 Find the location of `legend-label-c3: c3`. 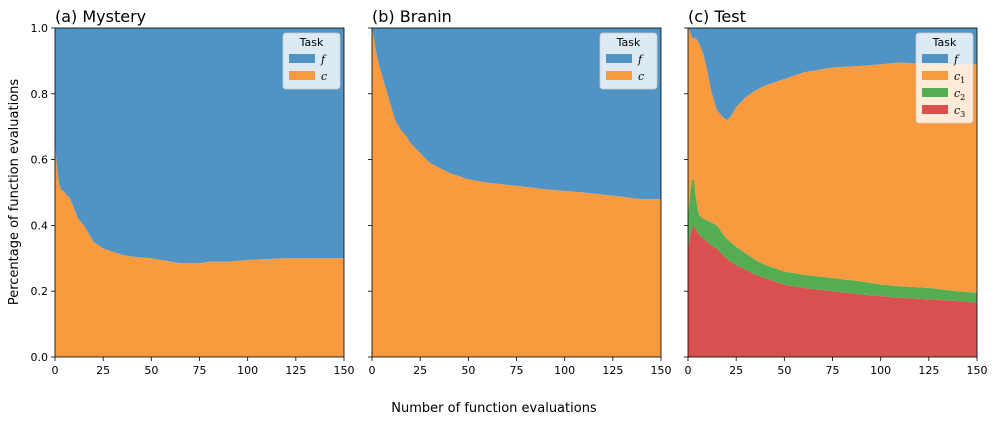

legend-label-c3: c3 is located at coordinates (959, 111).